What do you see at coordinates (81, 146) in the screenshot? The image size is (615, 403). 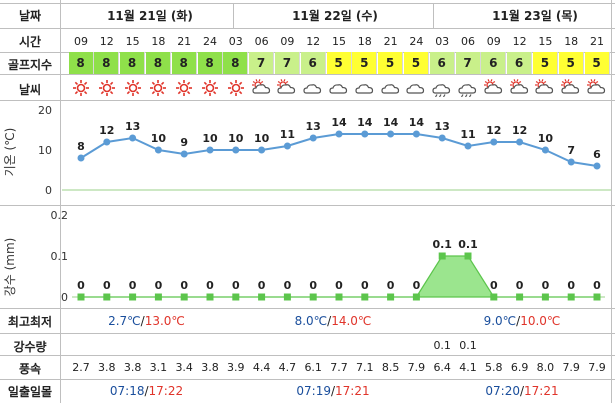 I see `temp-value-label: 8` at bounding box center [81, 146].